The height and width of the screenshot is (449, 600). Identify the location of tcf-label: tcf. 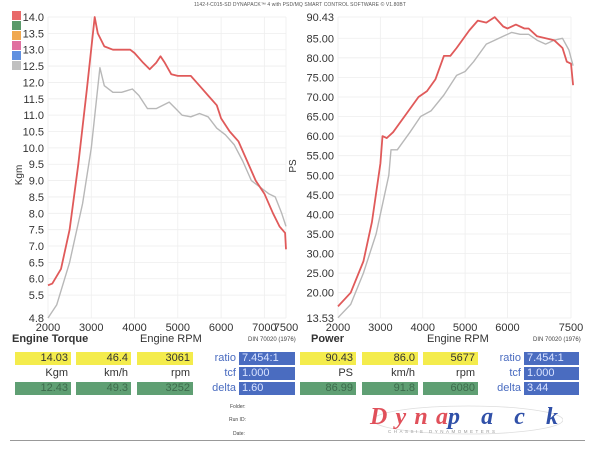
(230, 373).